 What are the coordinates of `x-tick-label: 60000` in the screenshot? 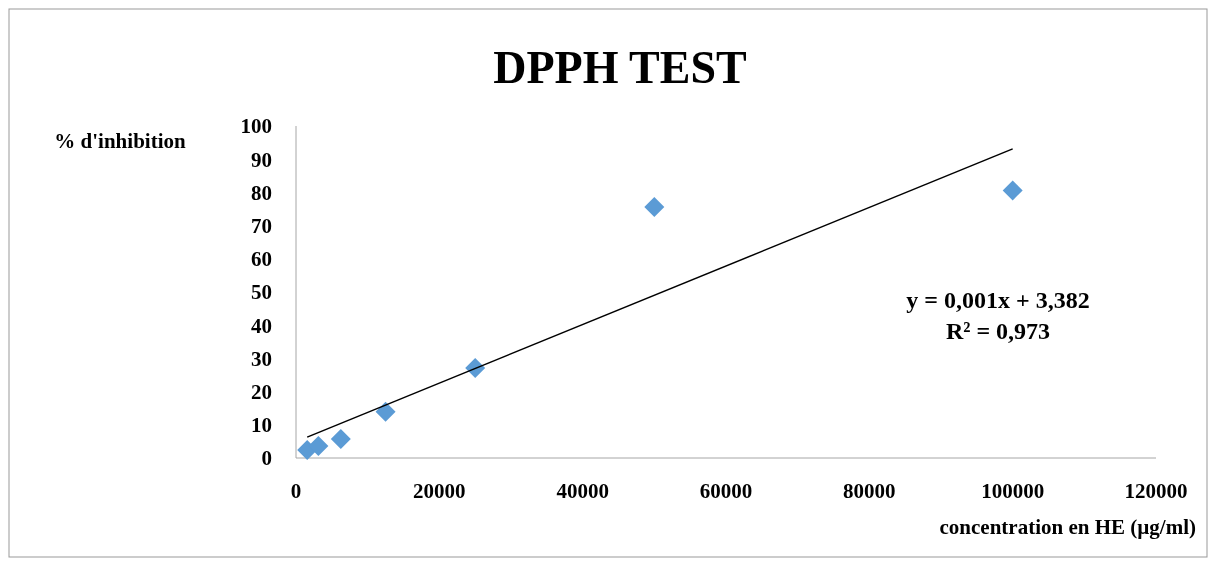 It's located at (726, 491).